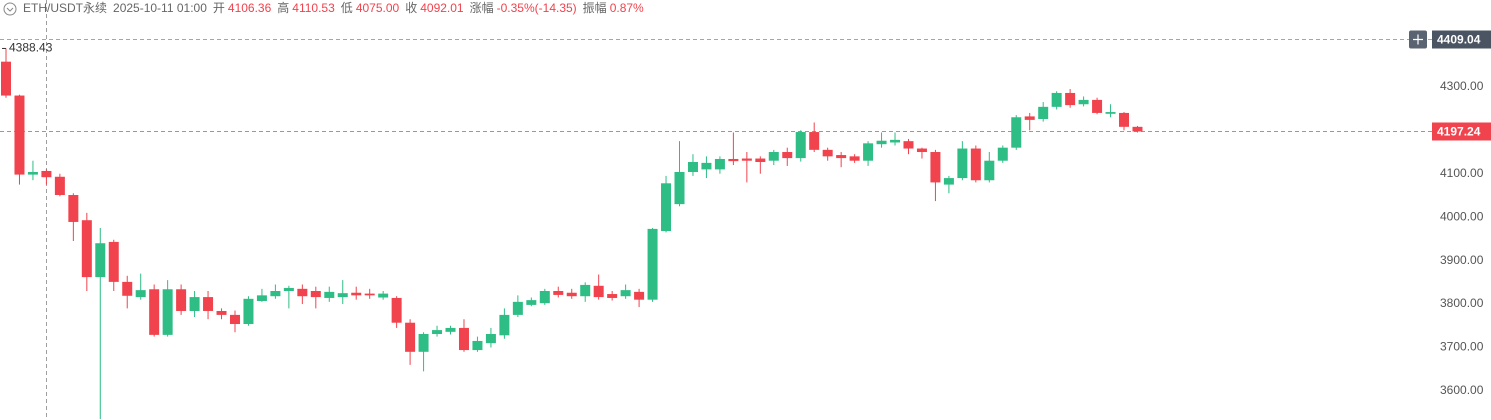 Image resolution: width=1491 pixels, height=420 pixels. Describe the element at coordinates (1462, 390) in the screenshot. I see `y-tick-label: 3600.00` at that location.